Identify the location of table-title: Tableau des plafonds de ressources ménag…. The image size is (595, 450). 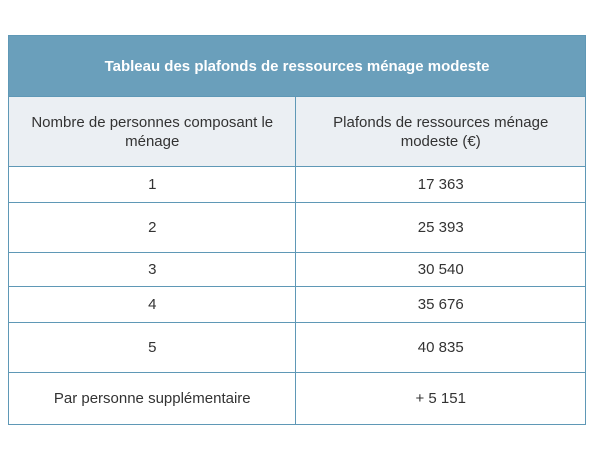
(297, 66).